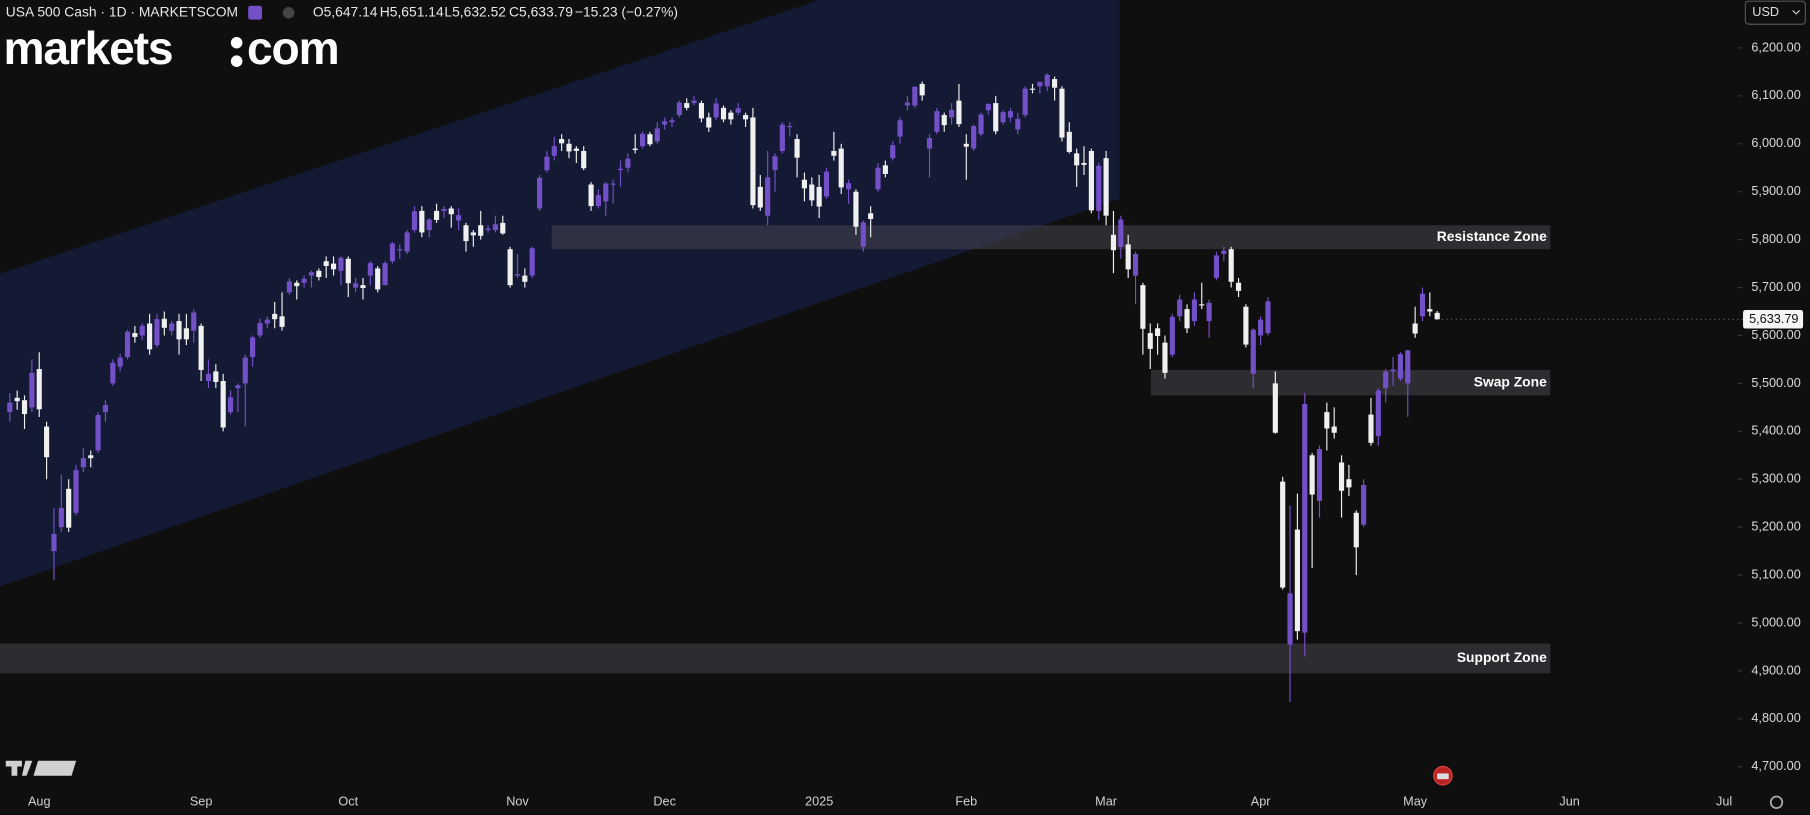 The width and height of the screenshot is (1810, 815). Describe the element at coordinates (966, 802) in the screenshot. I see `x-tick-label: Feb` at that location.